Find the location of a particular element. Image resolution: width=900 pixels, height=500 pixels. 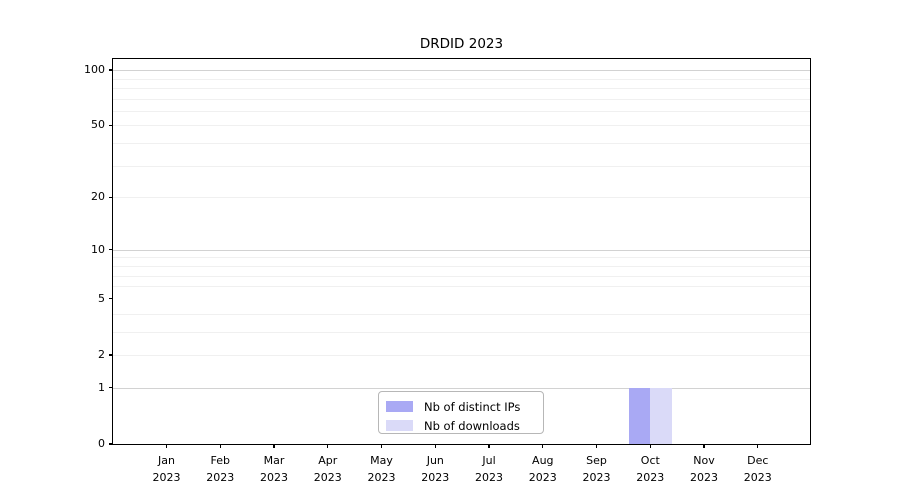

y-tick-label: 100 is located at coordinates (94, 70).